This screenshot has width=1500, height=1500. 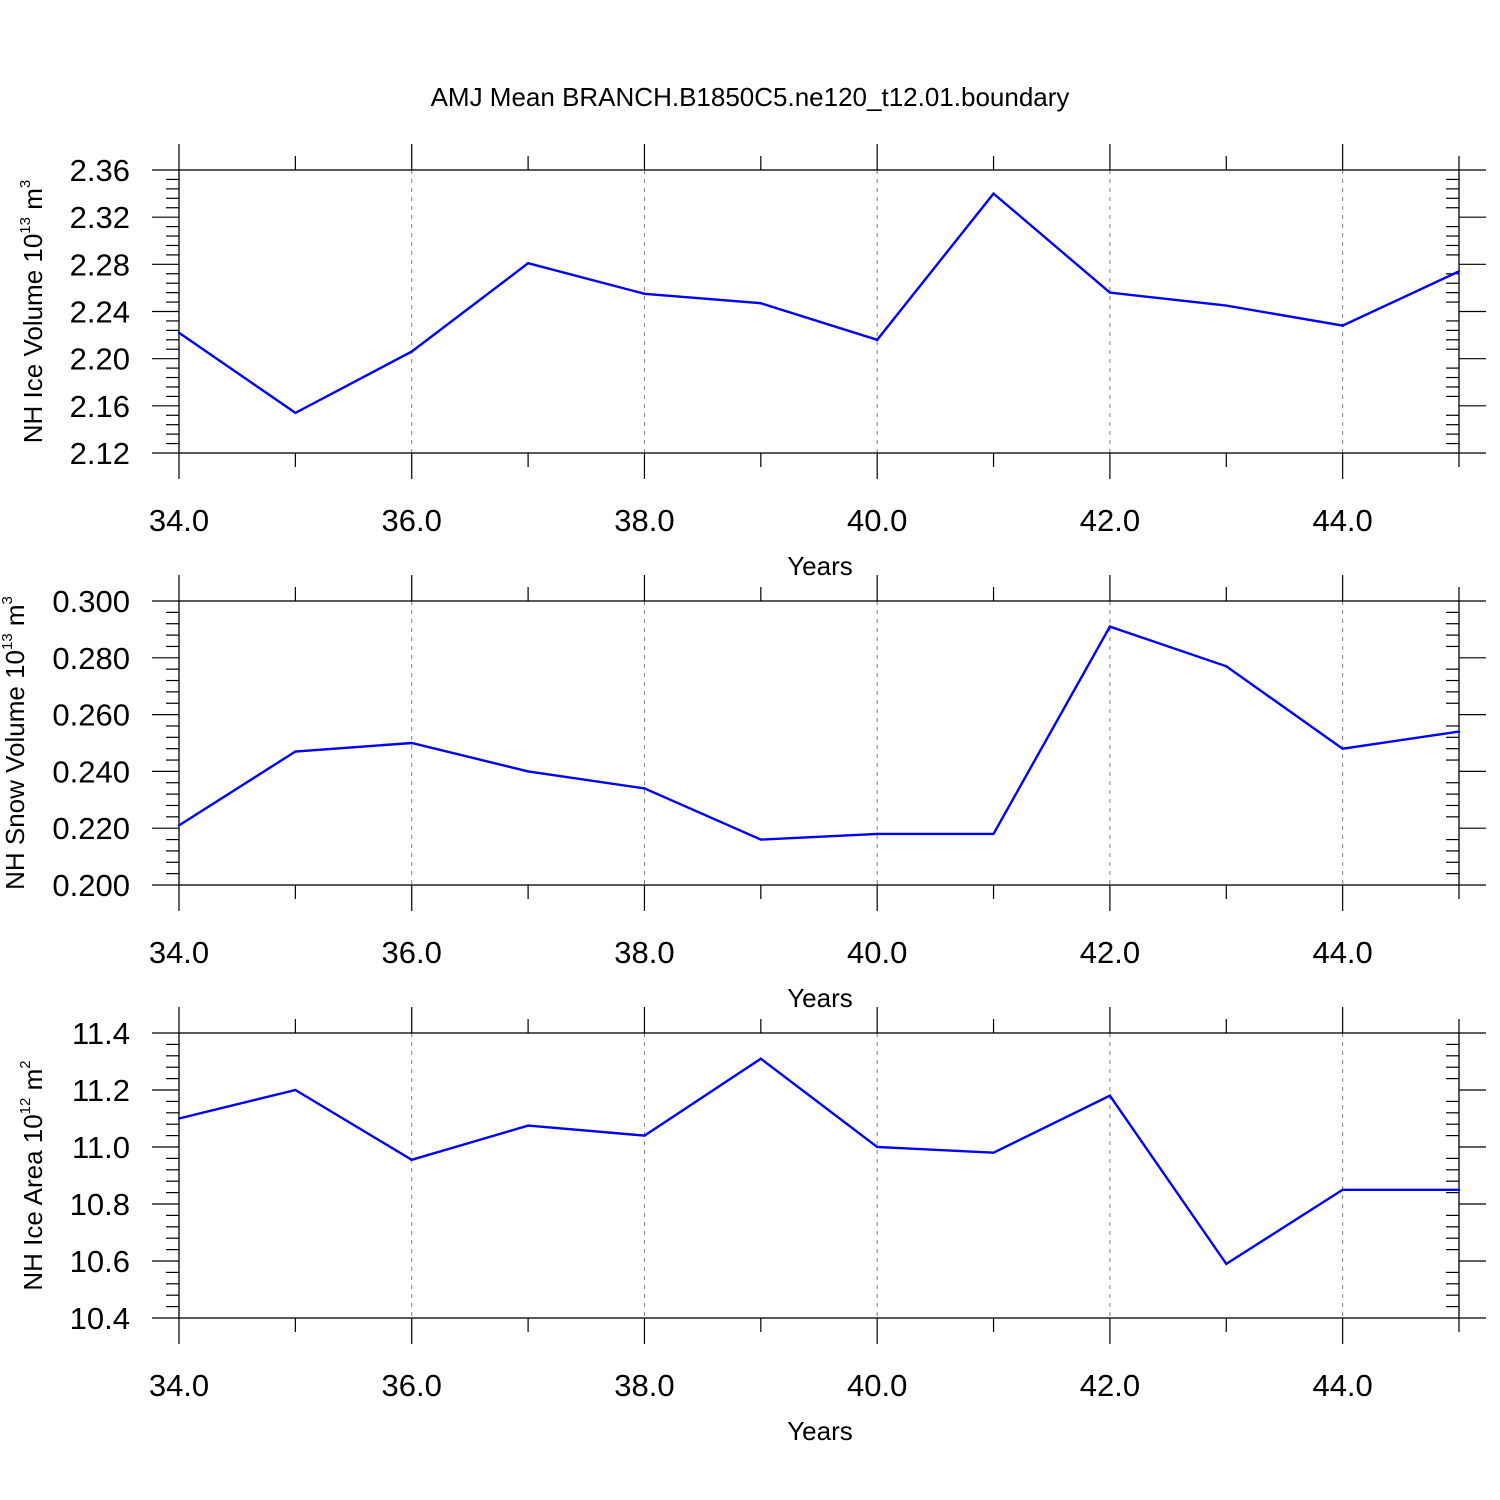 What do you see at coordinates (100, 359) in the screenshot?
I see `y-tick-label: 2.20` at bounding box center [100, 359].